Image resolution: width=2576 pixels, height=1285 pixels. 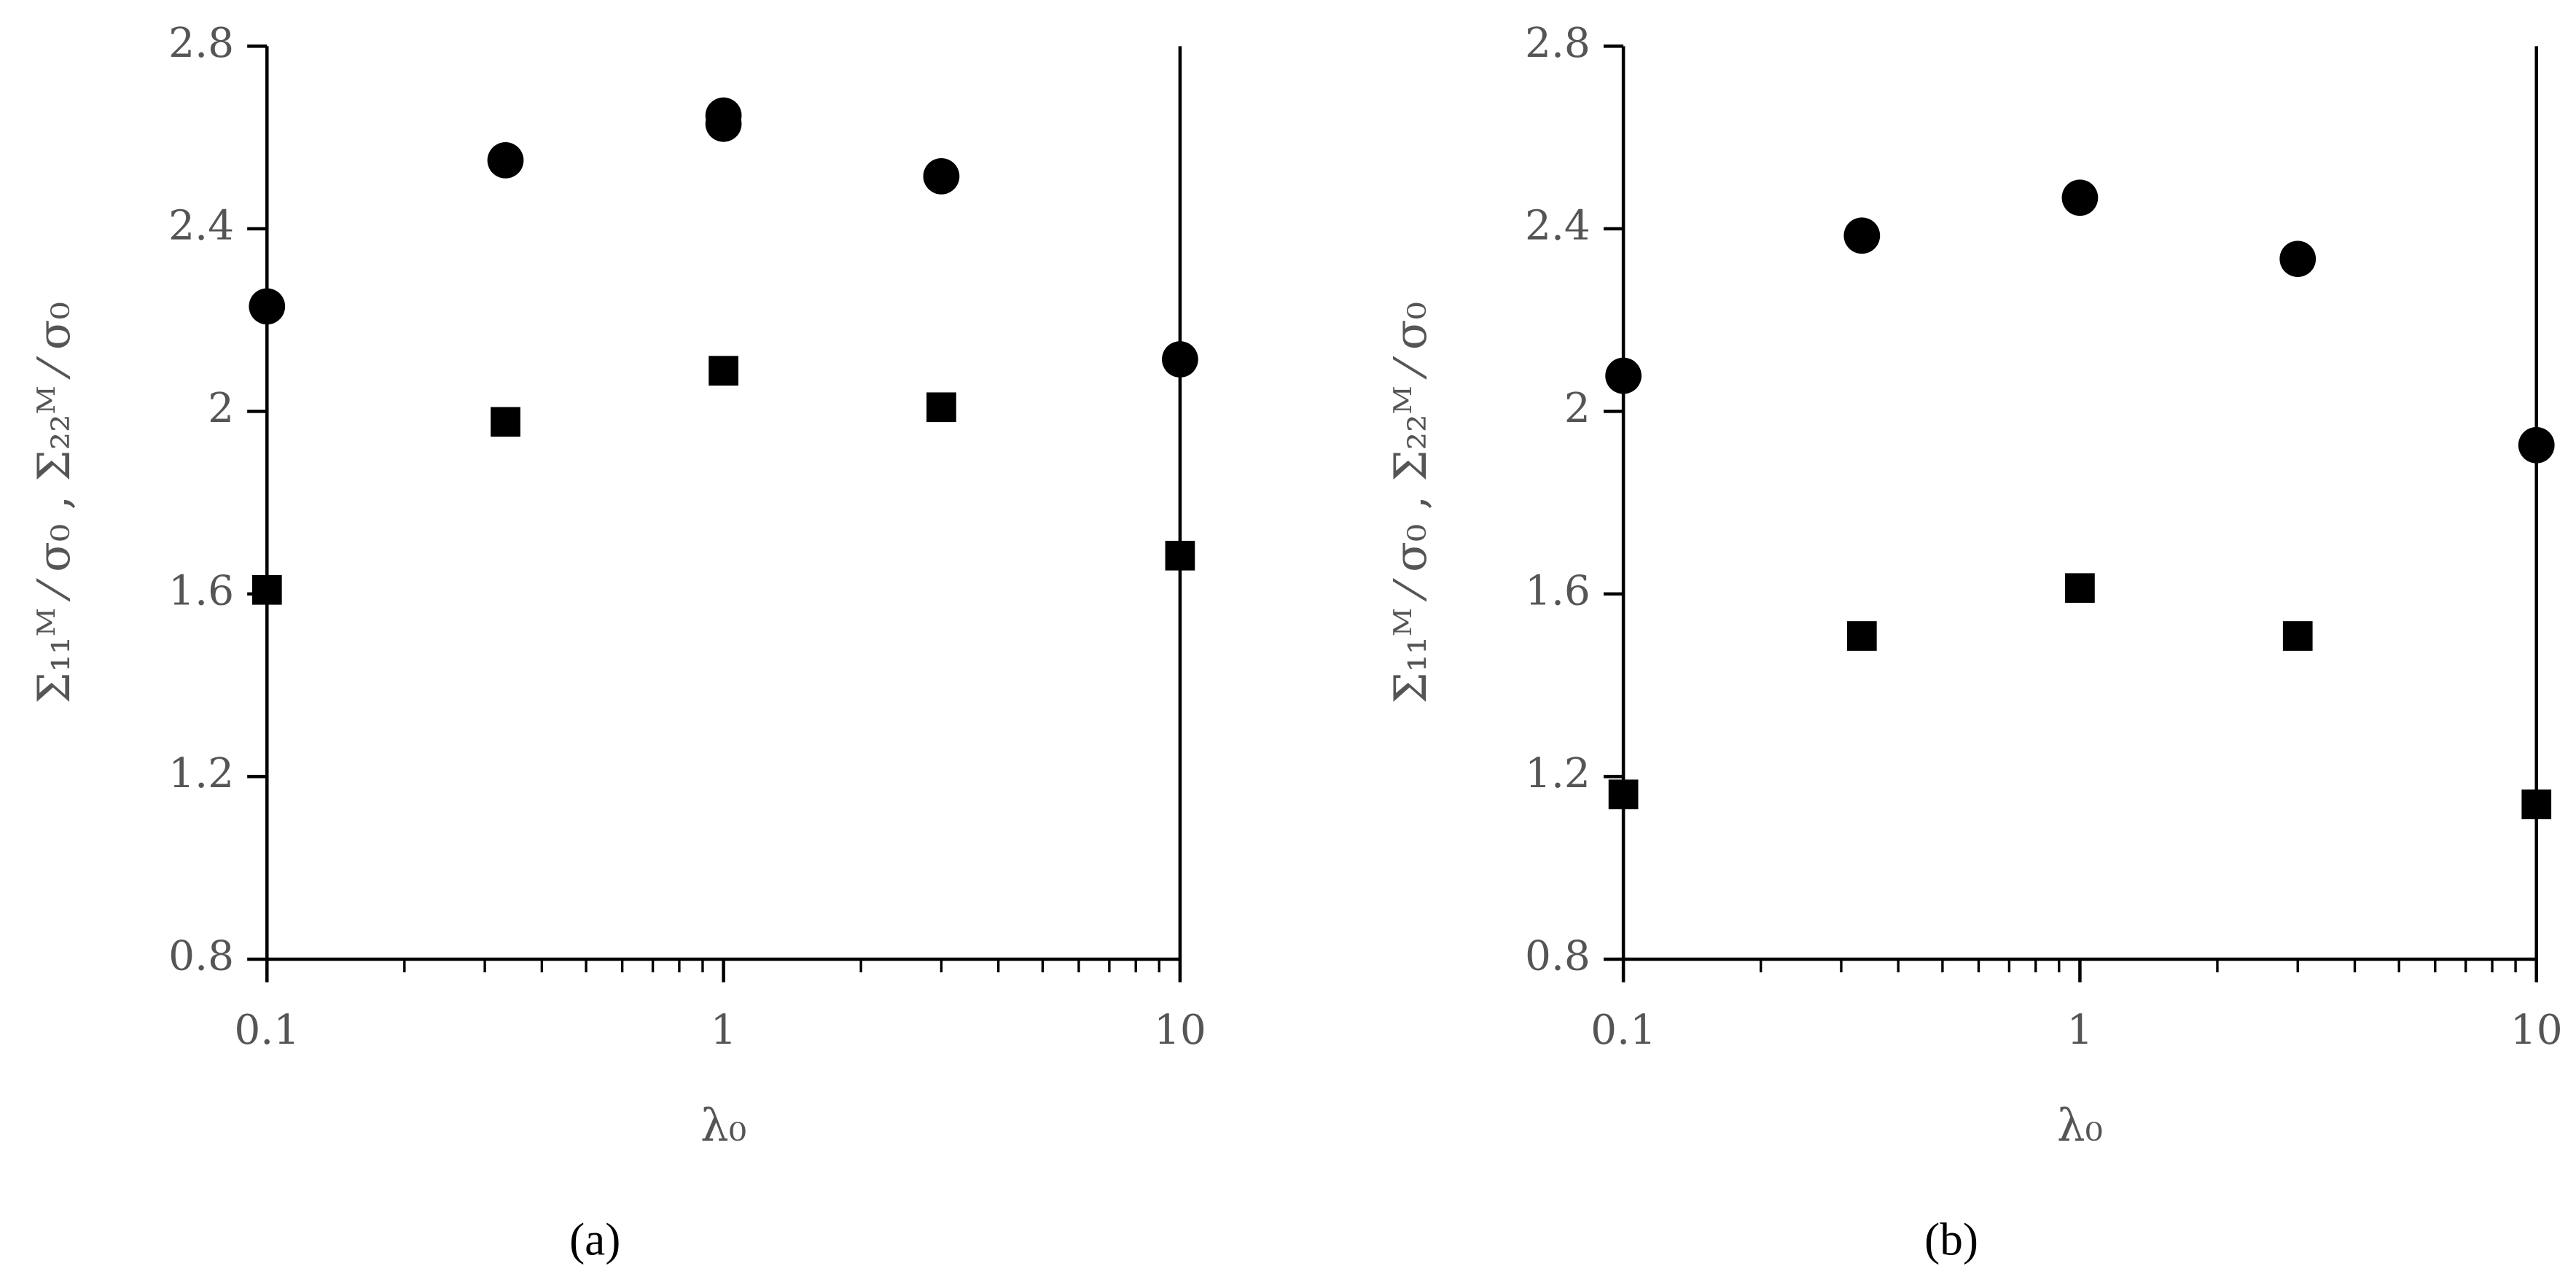 I want to click on caption: (a), so click(x=594, y=1240).